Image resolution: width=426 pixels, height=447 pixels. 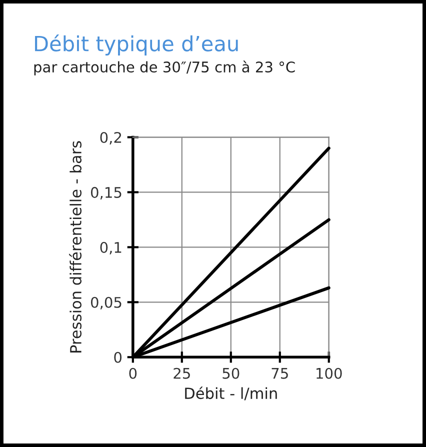 What do you see at coordinates (111, 138) in the screenshot?
I see `y-tick-label: 0,2` at bounding box center [111, 138].